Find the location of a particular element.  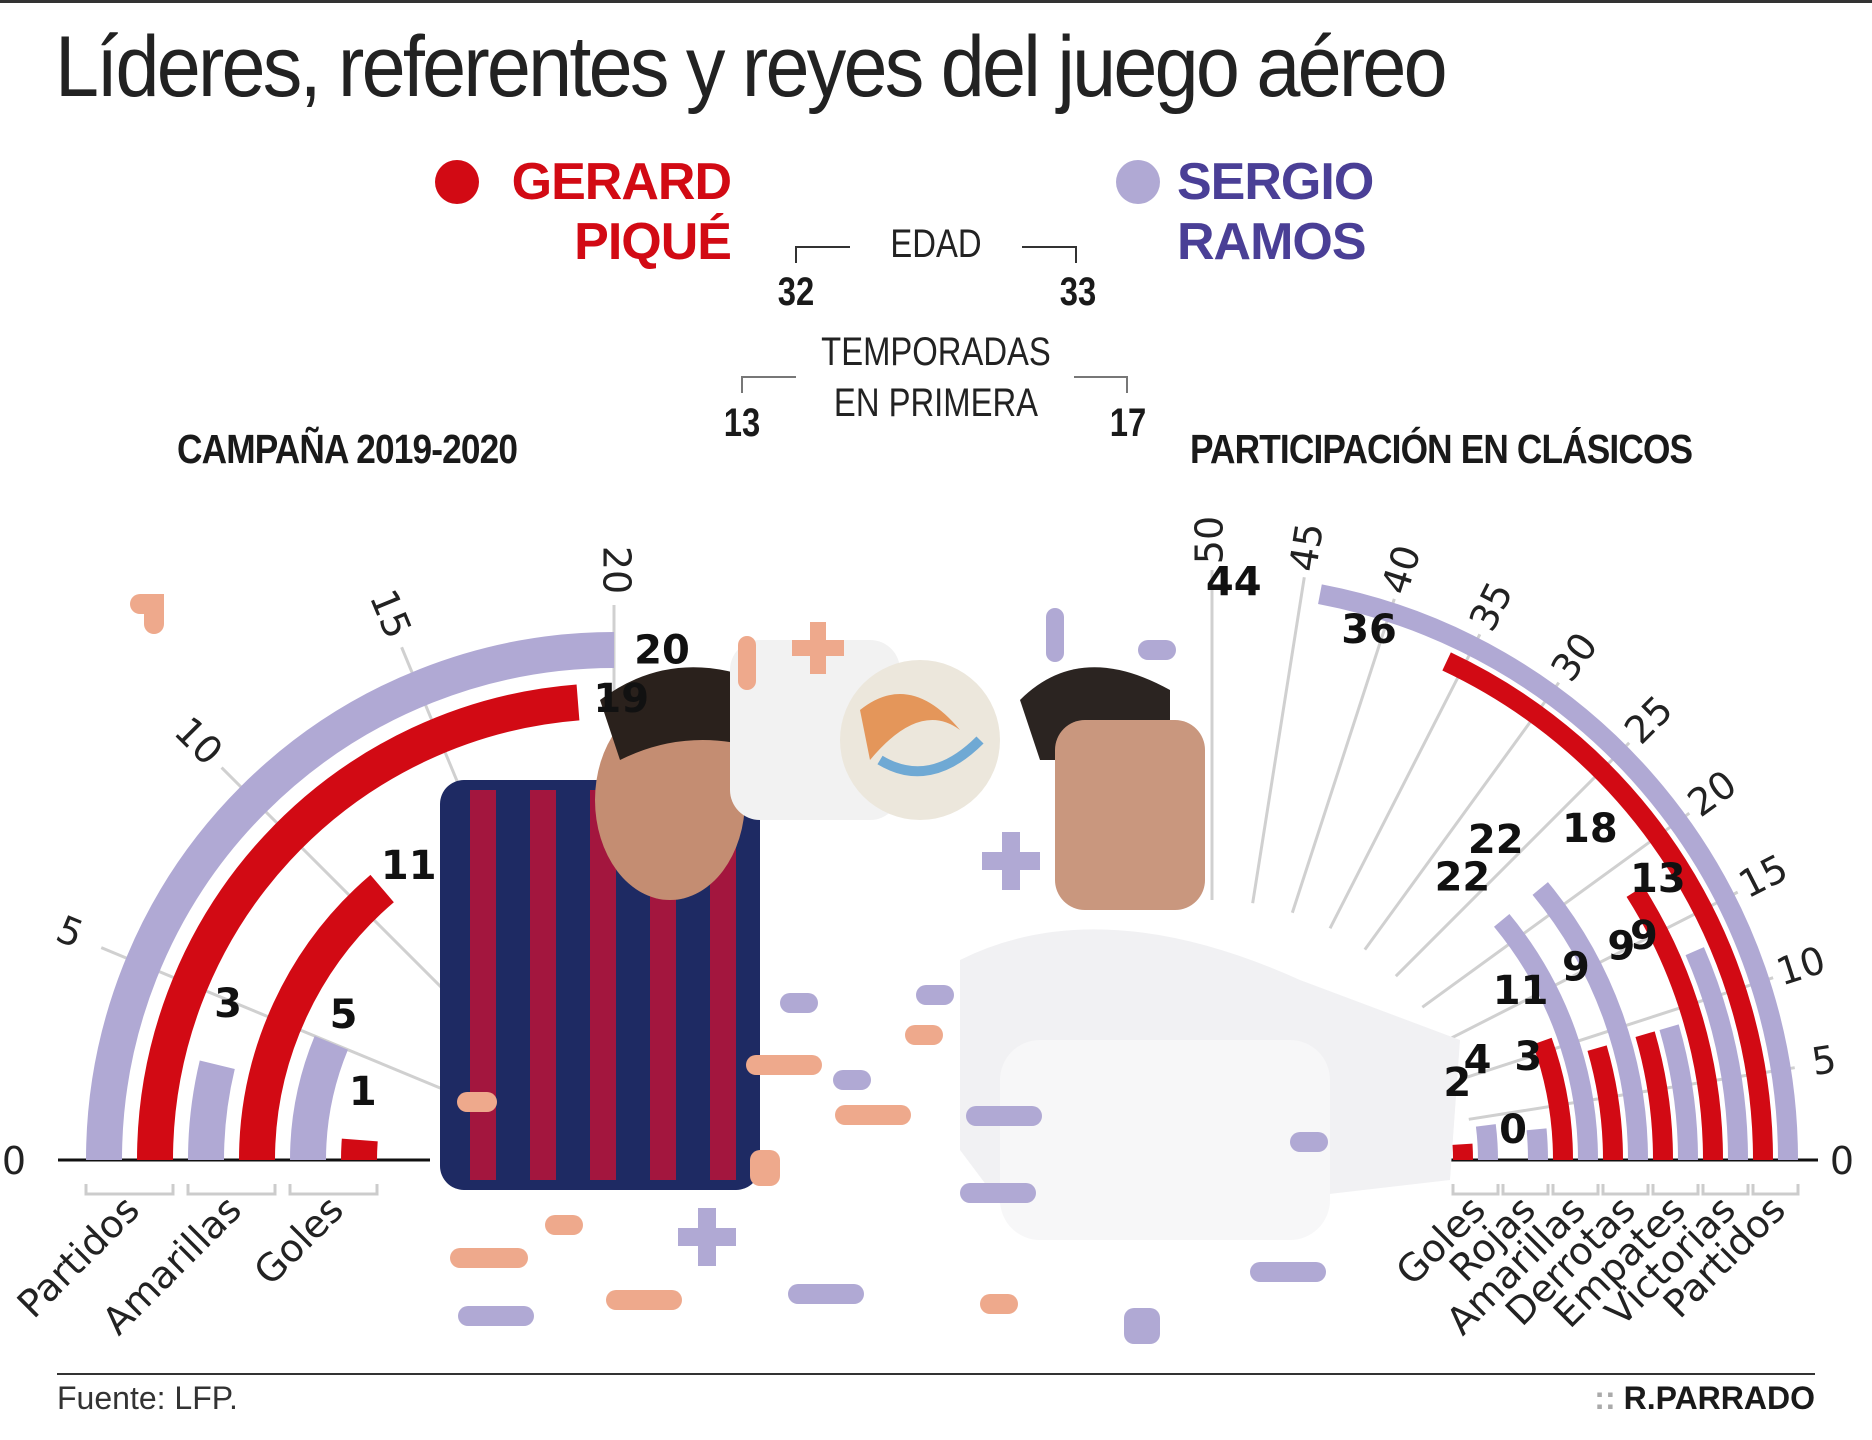

value-label: 1 is located at coordinates (363, 1092).